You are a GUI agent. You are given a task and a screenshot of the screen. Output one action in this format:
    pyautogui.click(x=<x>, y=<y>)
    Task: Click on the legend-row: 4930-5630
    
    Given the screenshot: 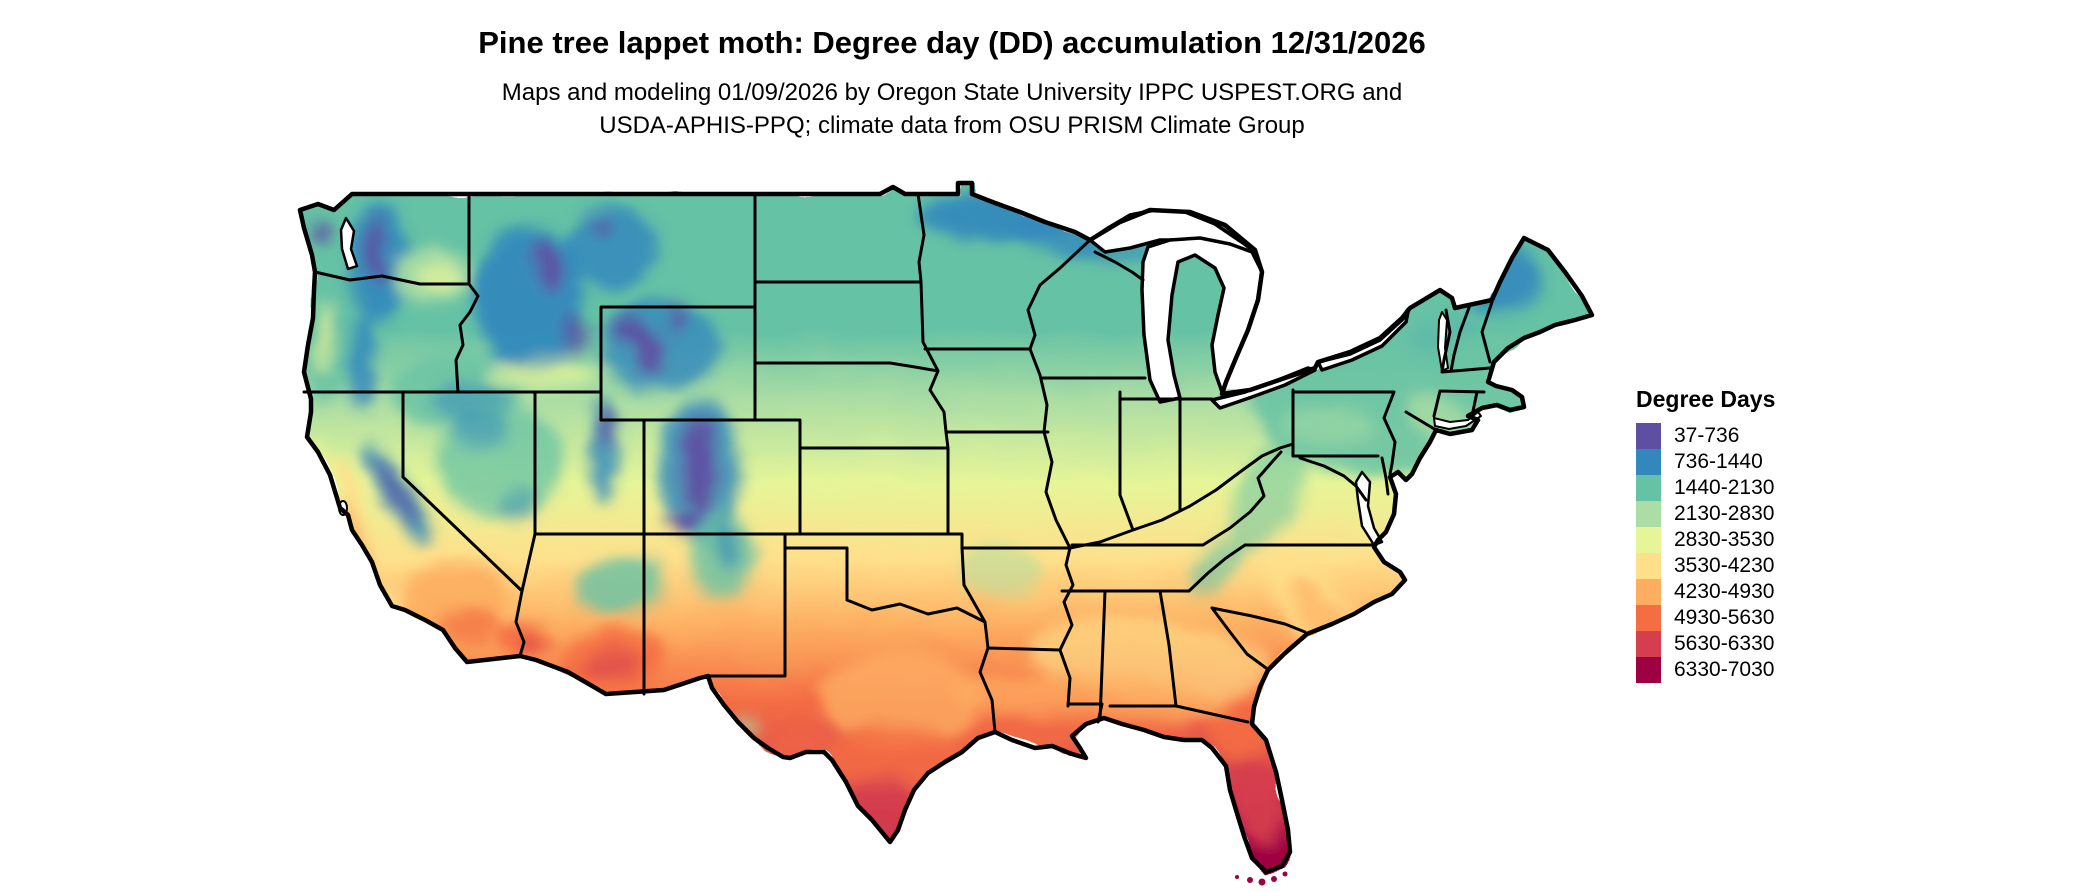 What is the action you would take?
    pyautogui.click(x=1705, y=618)
    